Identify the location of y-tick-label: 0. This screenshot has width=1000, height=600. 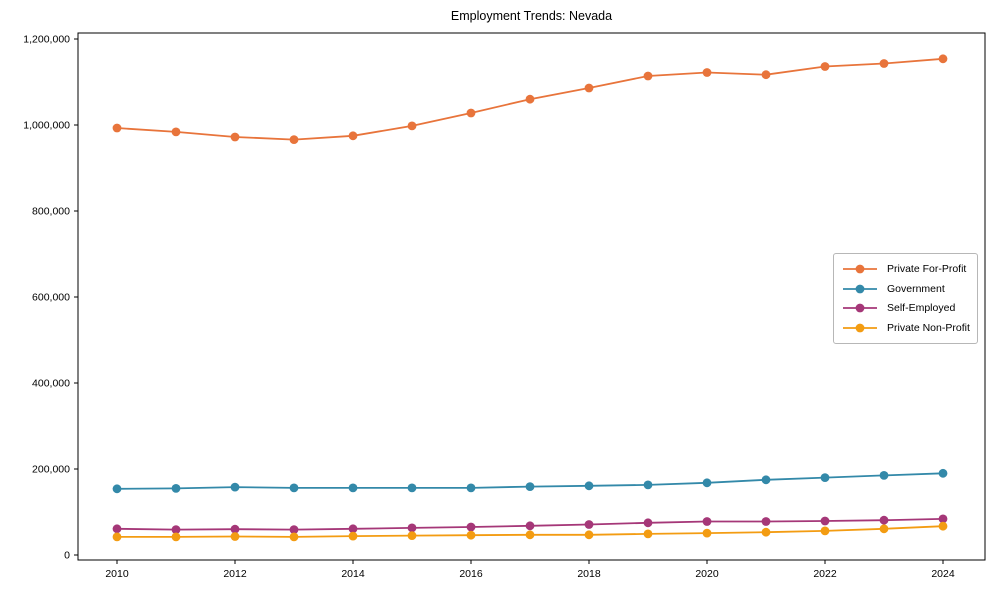
(67, 556).